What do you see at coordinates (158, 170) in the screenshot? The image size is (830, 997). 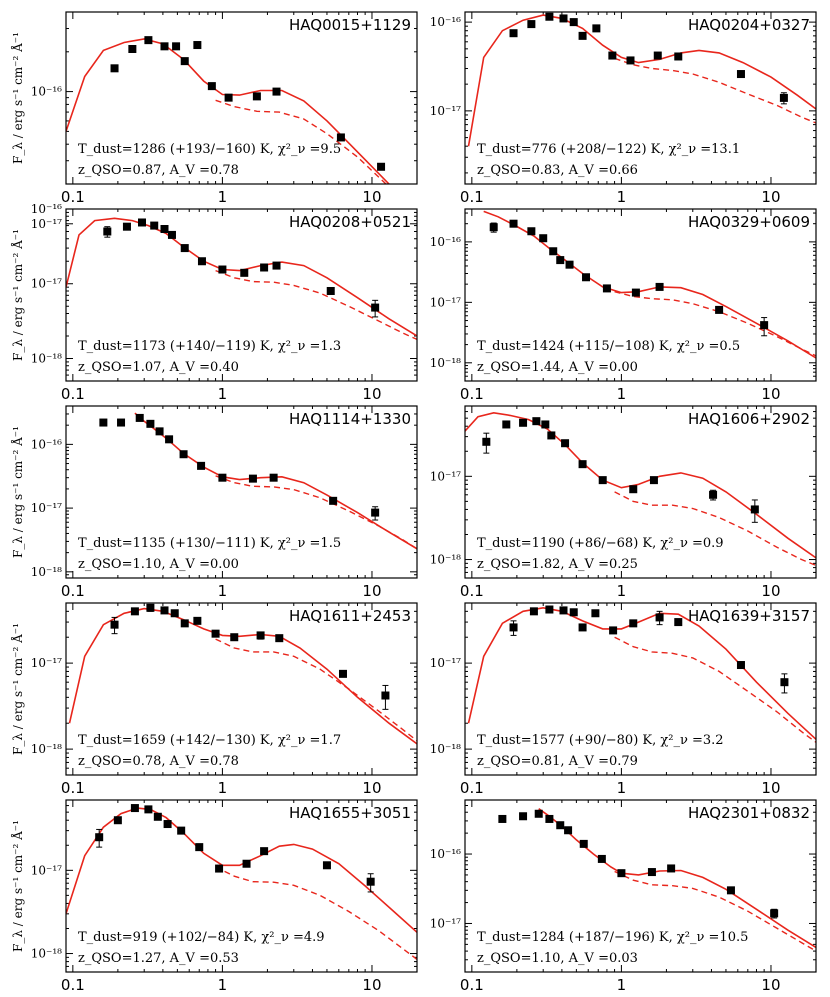 I see `annotation-redshift: z_QSO=0.87, A_V =0.78` at bounding box center [158, 170].